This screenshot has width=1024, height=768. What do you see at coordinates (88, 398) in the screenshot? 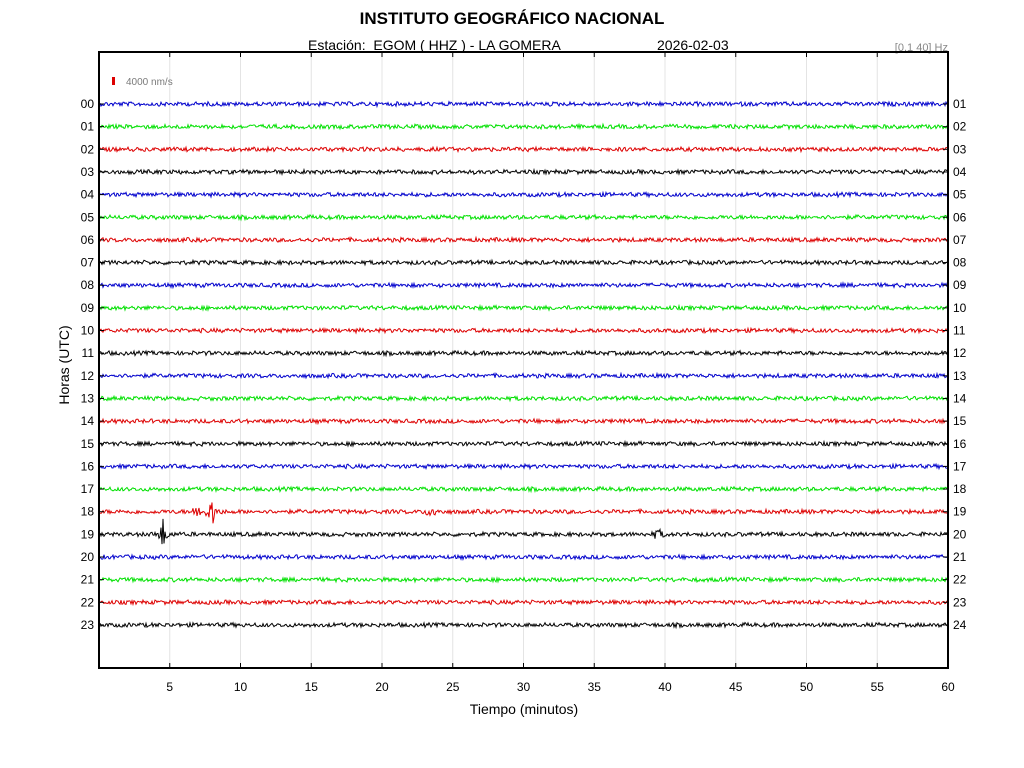
I see `hour-label-left: 13` at bounding box center [88, 398].